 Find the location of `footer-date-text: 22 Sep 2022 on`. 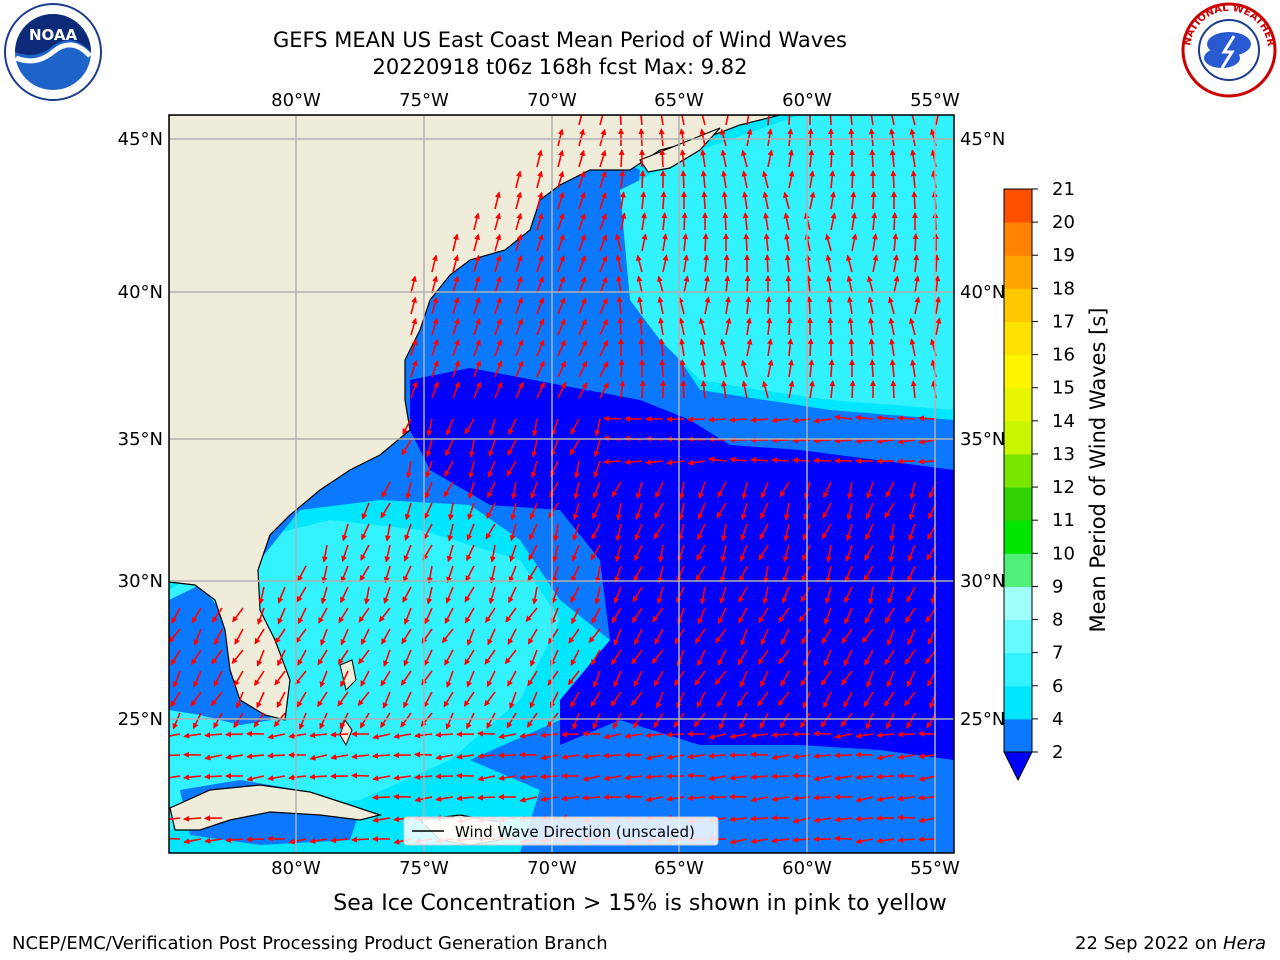

footer-date-text: 22 Sep 2022 on is located at coordinates (1149, 943).